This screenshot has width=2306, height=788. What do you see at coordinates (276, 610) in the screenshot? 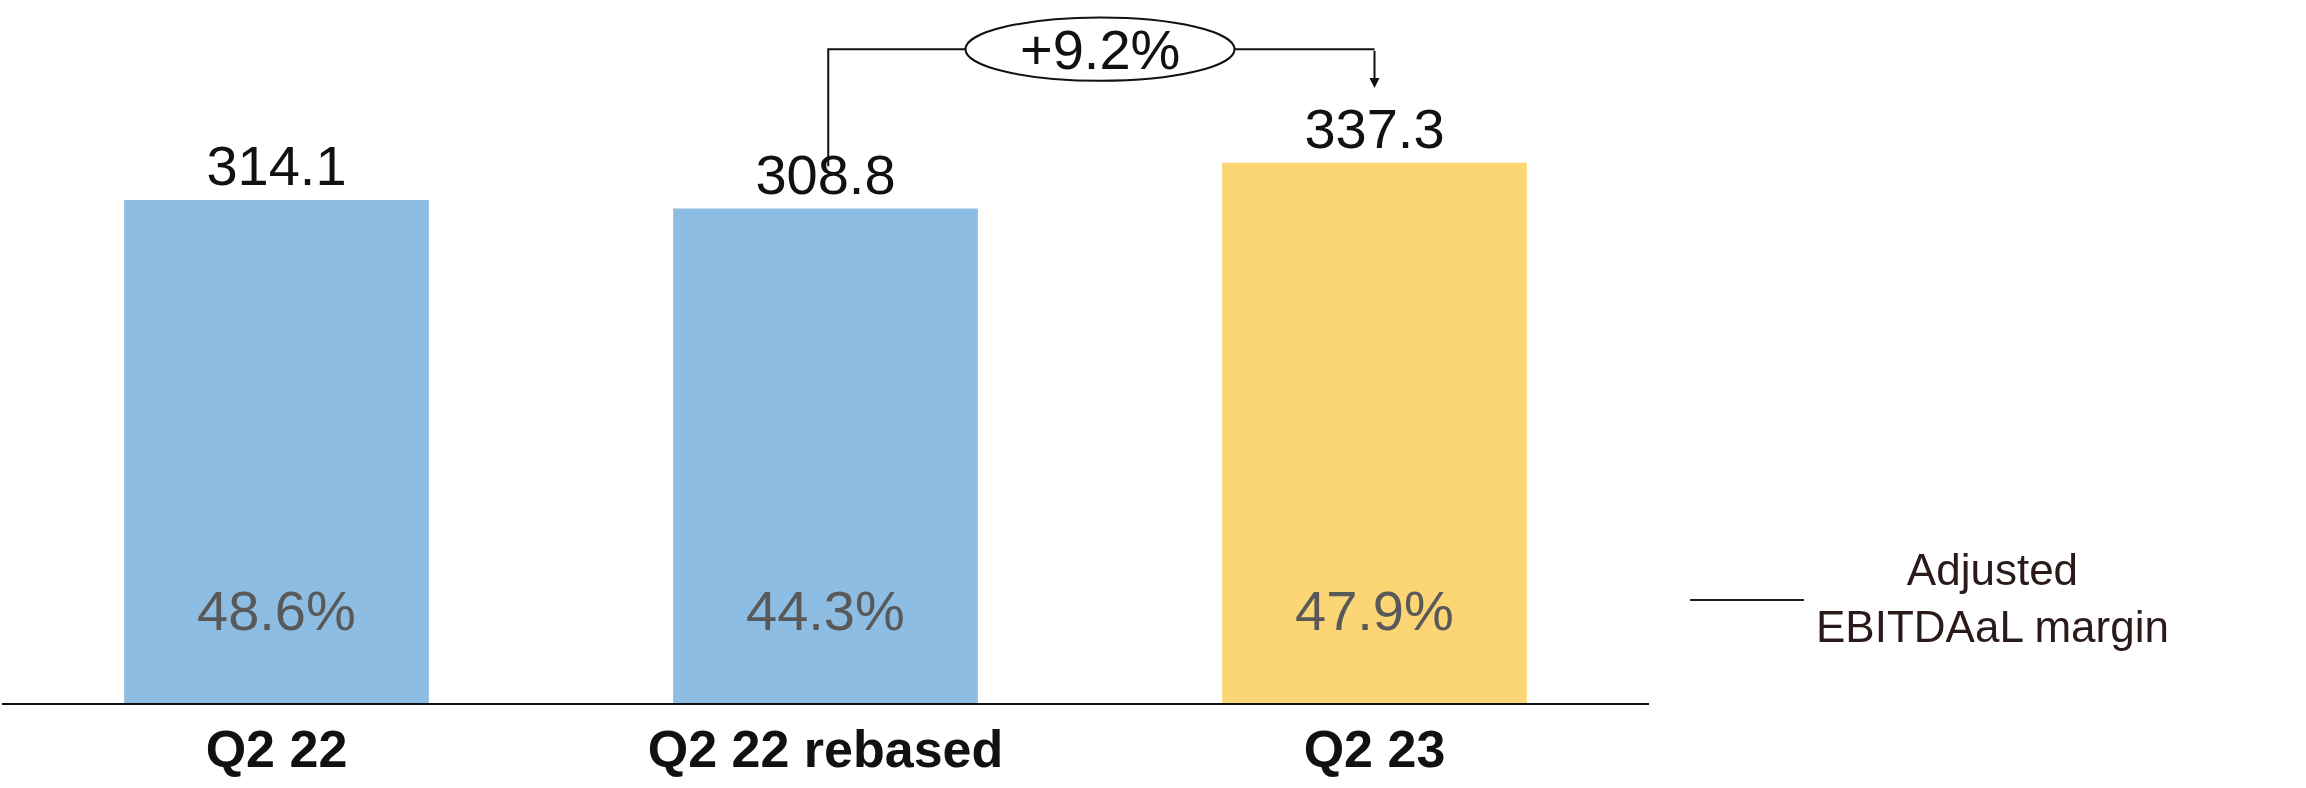
I see `annotation: 48.6%` at bounding box center [276, 610].